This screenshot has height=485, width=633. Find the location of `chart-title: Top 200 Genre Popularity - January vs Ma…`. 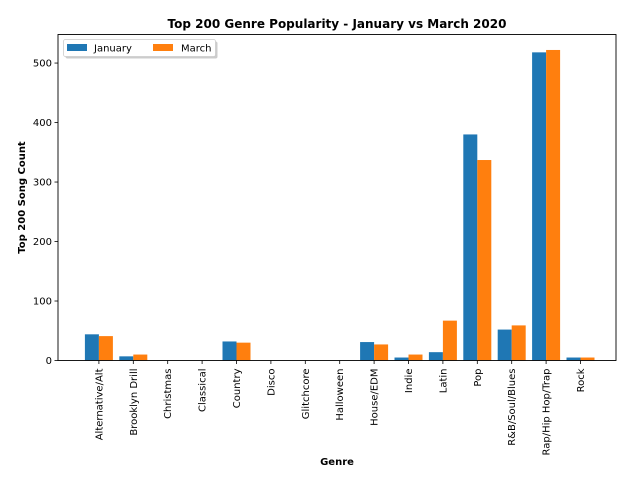

chart-title: Top 200 Genre Popularity - January vs Ma… is located at coordinates (337, 24).